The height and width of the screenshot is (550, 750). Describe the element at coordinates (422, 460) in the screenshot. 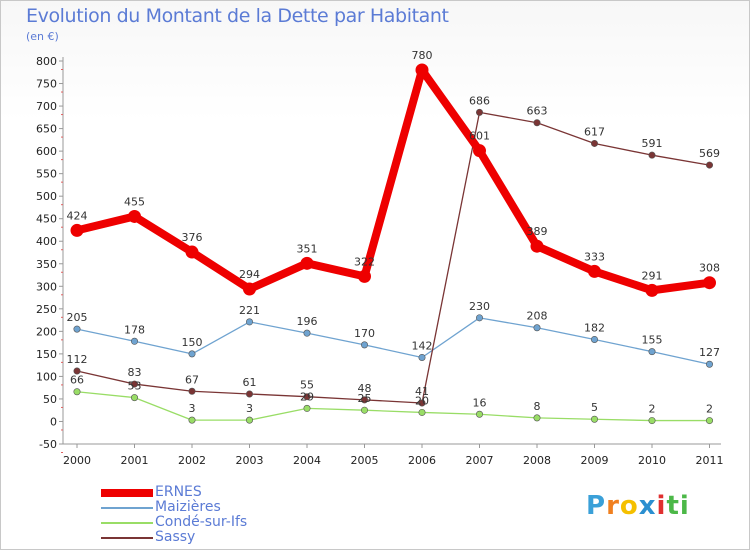

I see `x-tick-label: 2006` at that location.